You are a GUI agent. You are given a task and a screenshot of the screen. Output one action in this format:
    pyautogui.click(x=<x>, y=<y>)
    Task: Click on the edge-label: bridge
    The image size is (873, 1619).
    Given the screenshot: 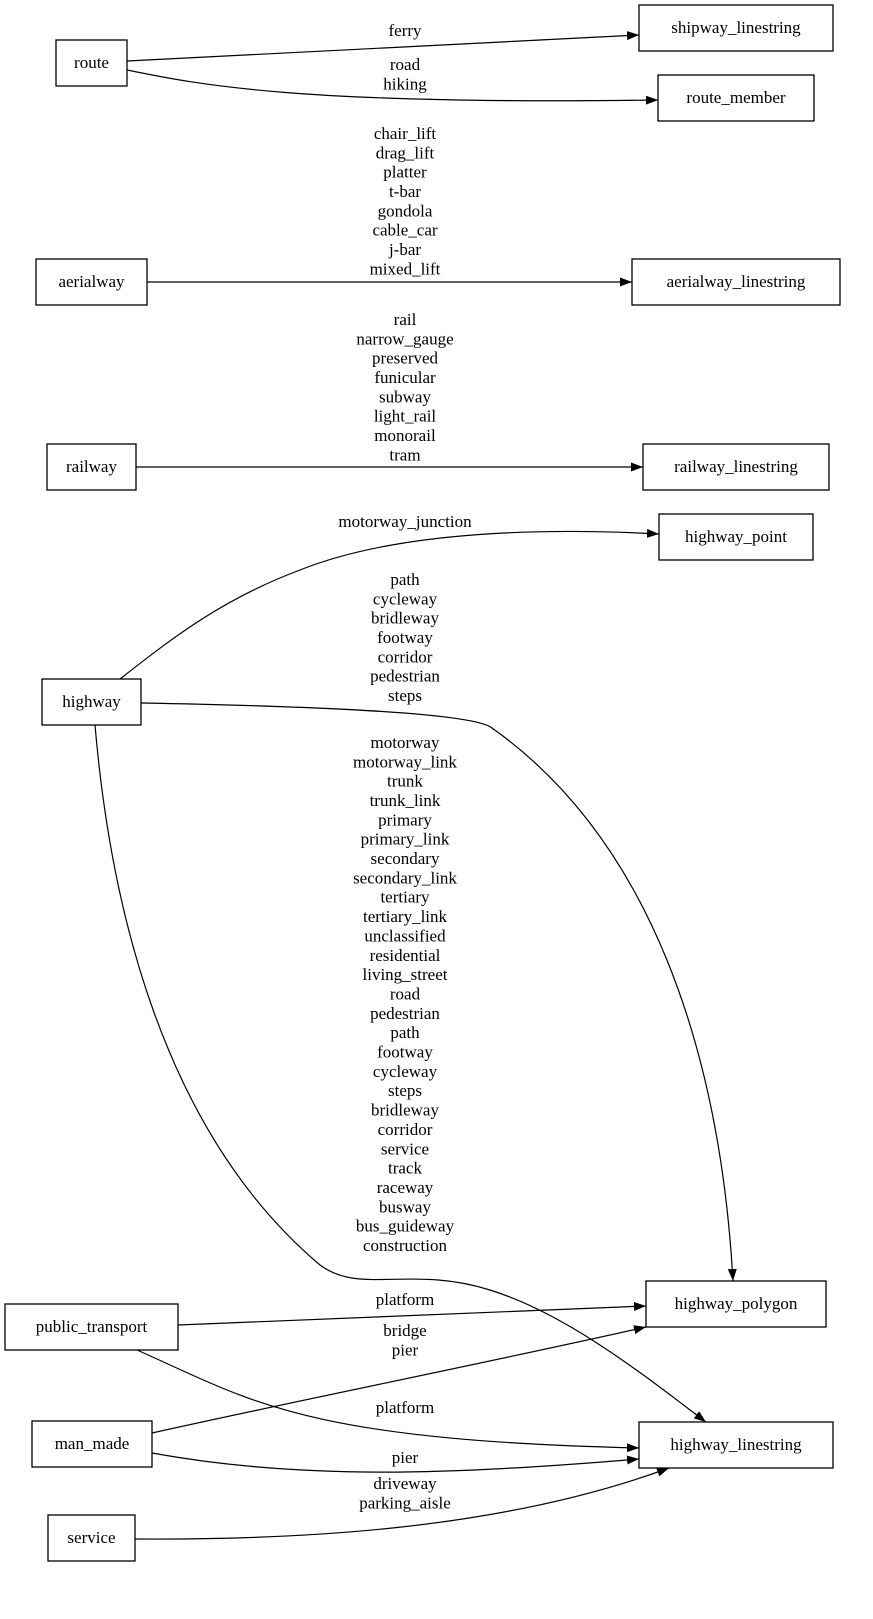 What is the action you would take?
    pyautogui.click(x=404, y=1330)
    